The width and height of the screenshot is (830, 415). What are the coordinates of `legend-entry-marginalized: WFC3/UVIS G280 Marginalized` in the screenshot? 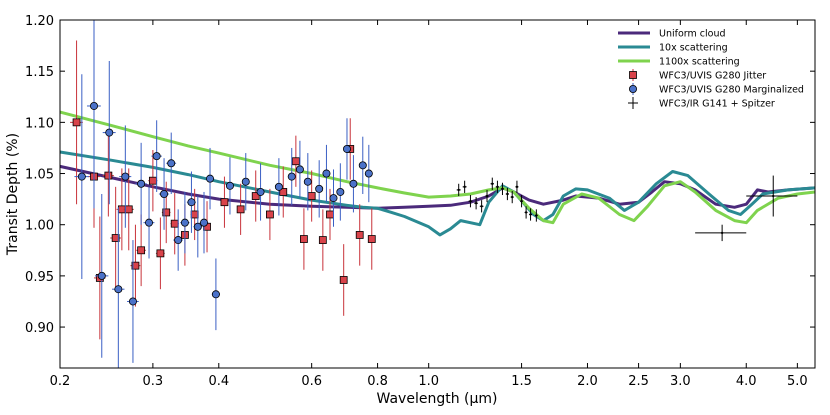 It's located at (716, 89).